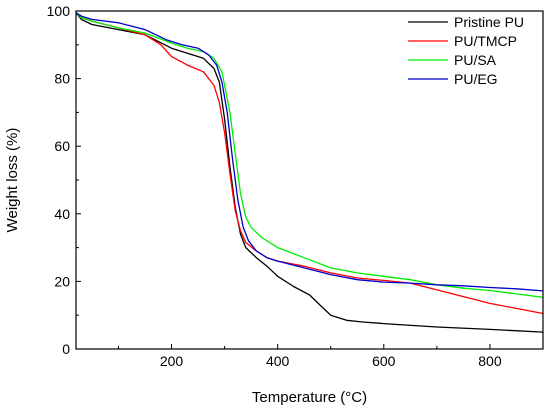 The height and width of the screenshot is (410, 548). Describe the element at coordinates (278, 361) in the screenshot. I see `x-tick-label: 400` at that location.